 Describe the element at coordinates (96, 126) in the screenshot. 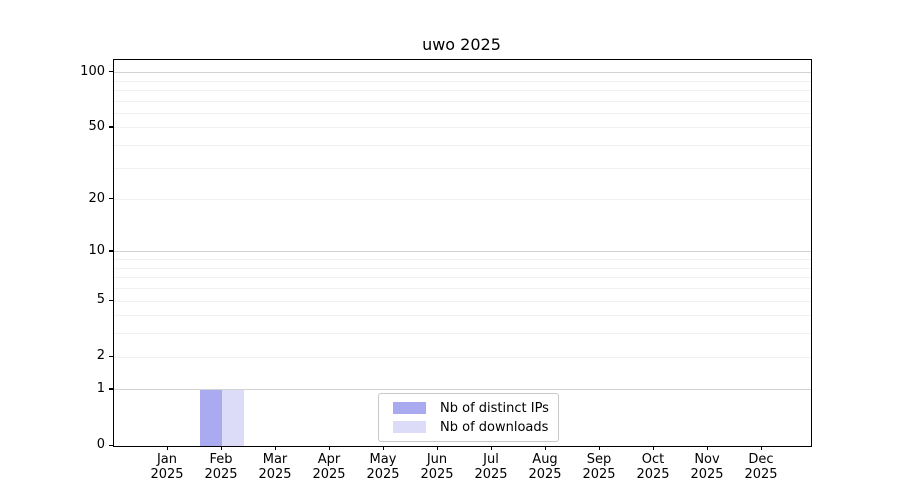

I see `y-tick-label: 50` at that location.